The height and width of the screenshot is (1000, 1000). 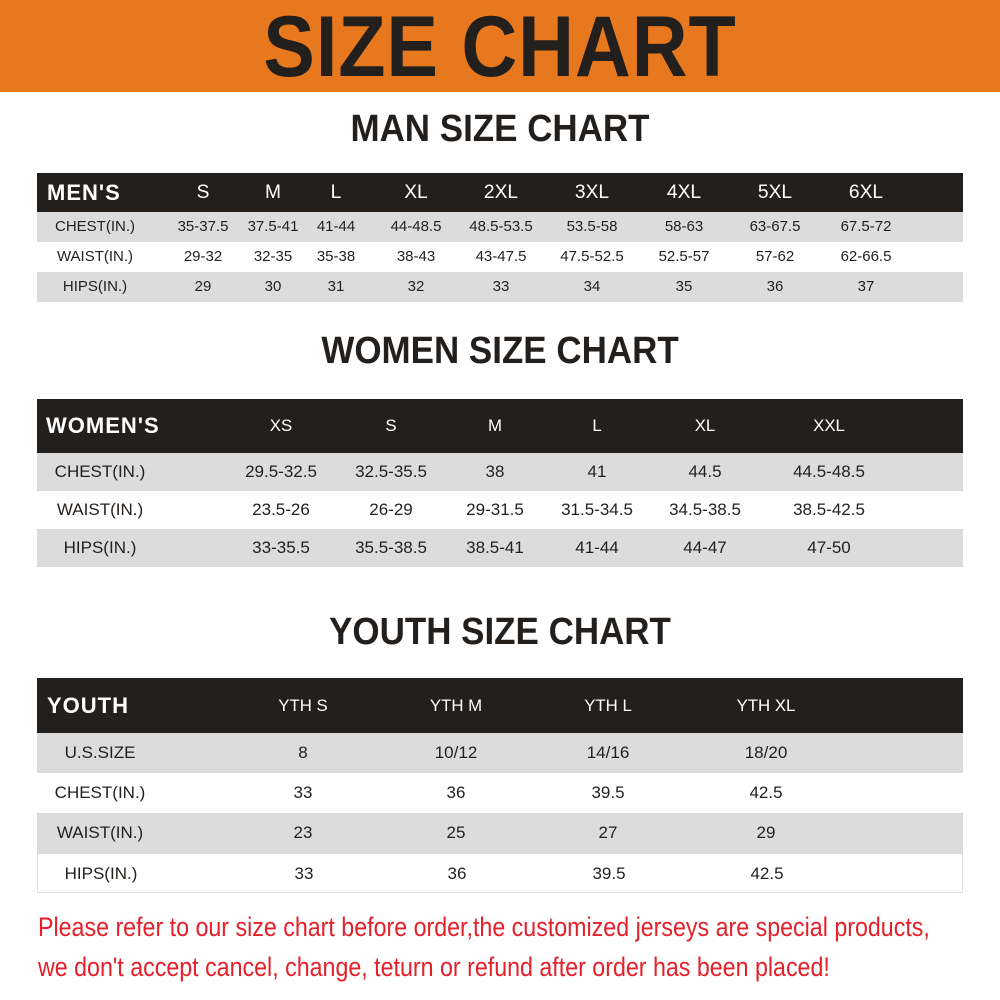 I want to click on youth-header-row: YOUTH YTH S YTH M YTH L YTH XL, so click(x=500, y=705).